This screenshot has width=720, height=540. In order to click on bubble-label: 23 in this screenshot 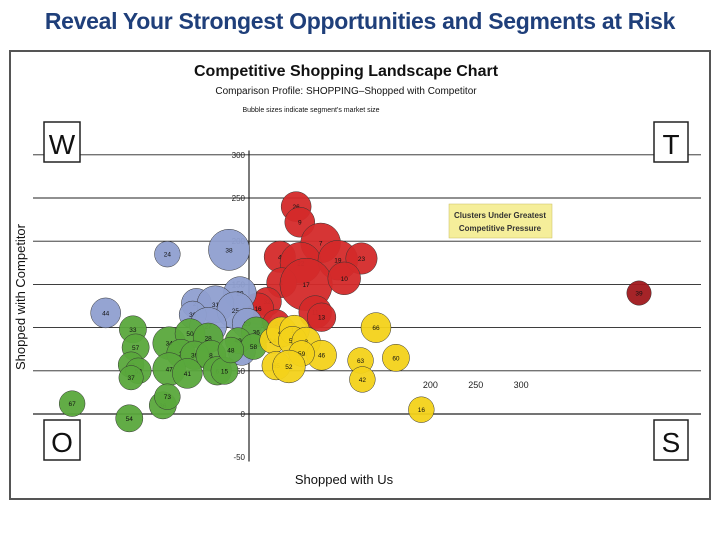, I will do `click(362, 259)`.